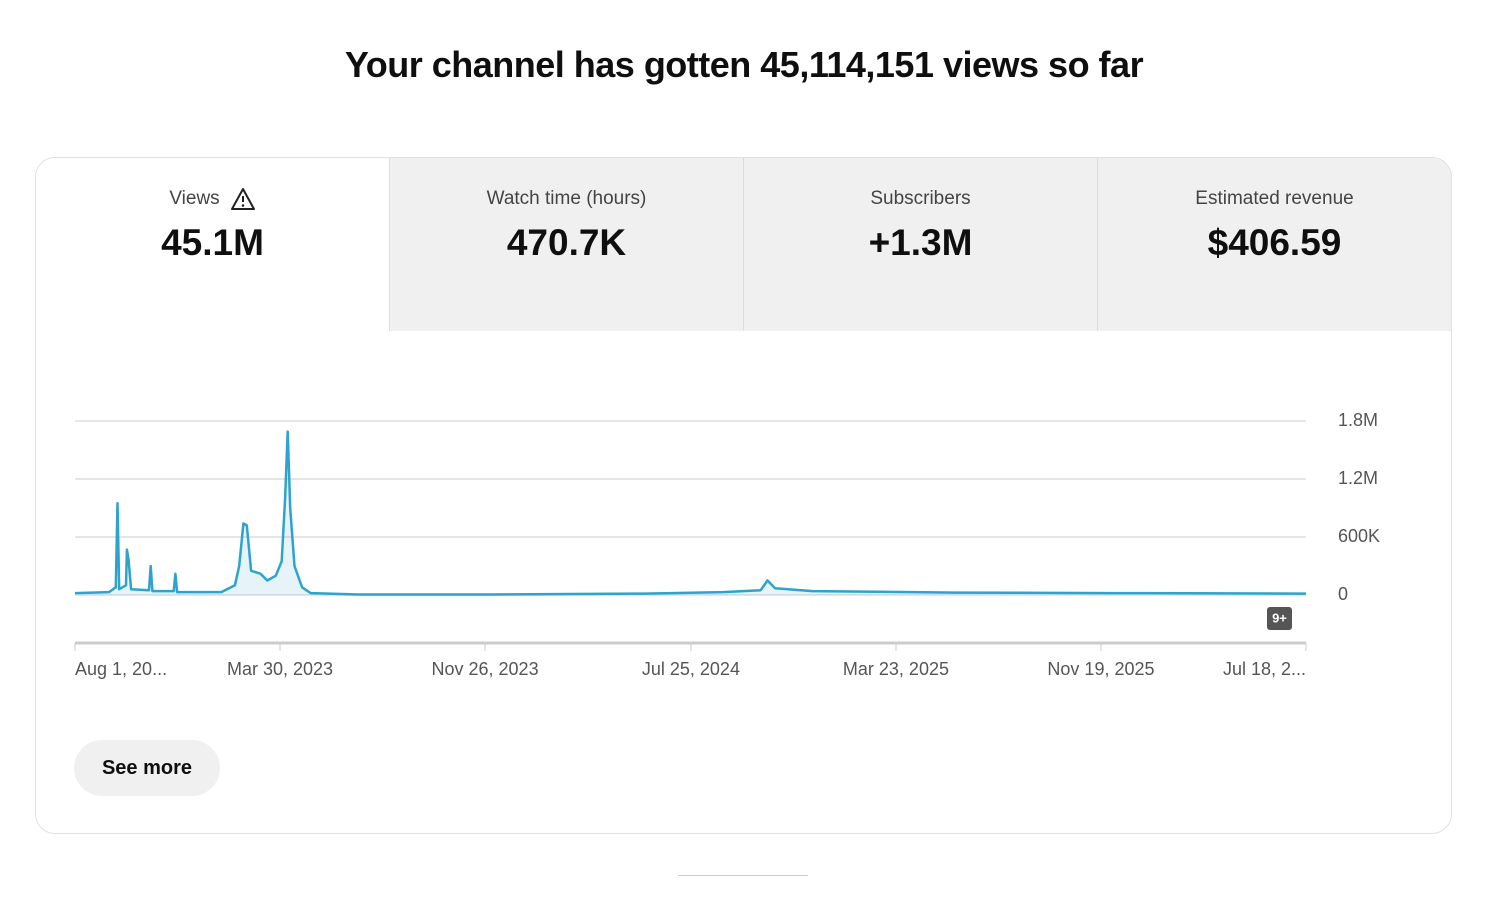 The image size is (1488, 901). I want to click on tab-value: 45.1M, so click(212, 242).